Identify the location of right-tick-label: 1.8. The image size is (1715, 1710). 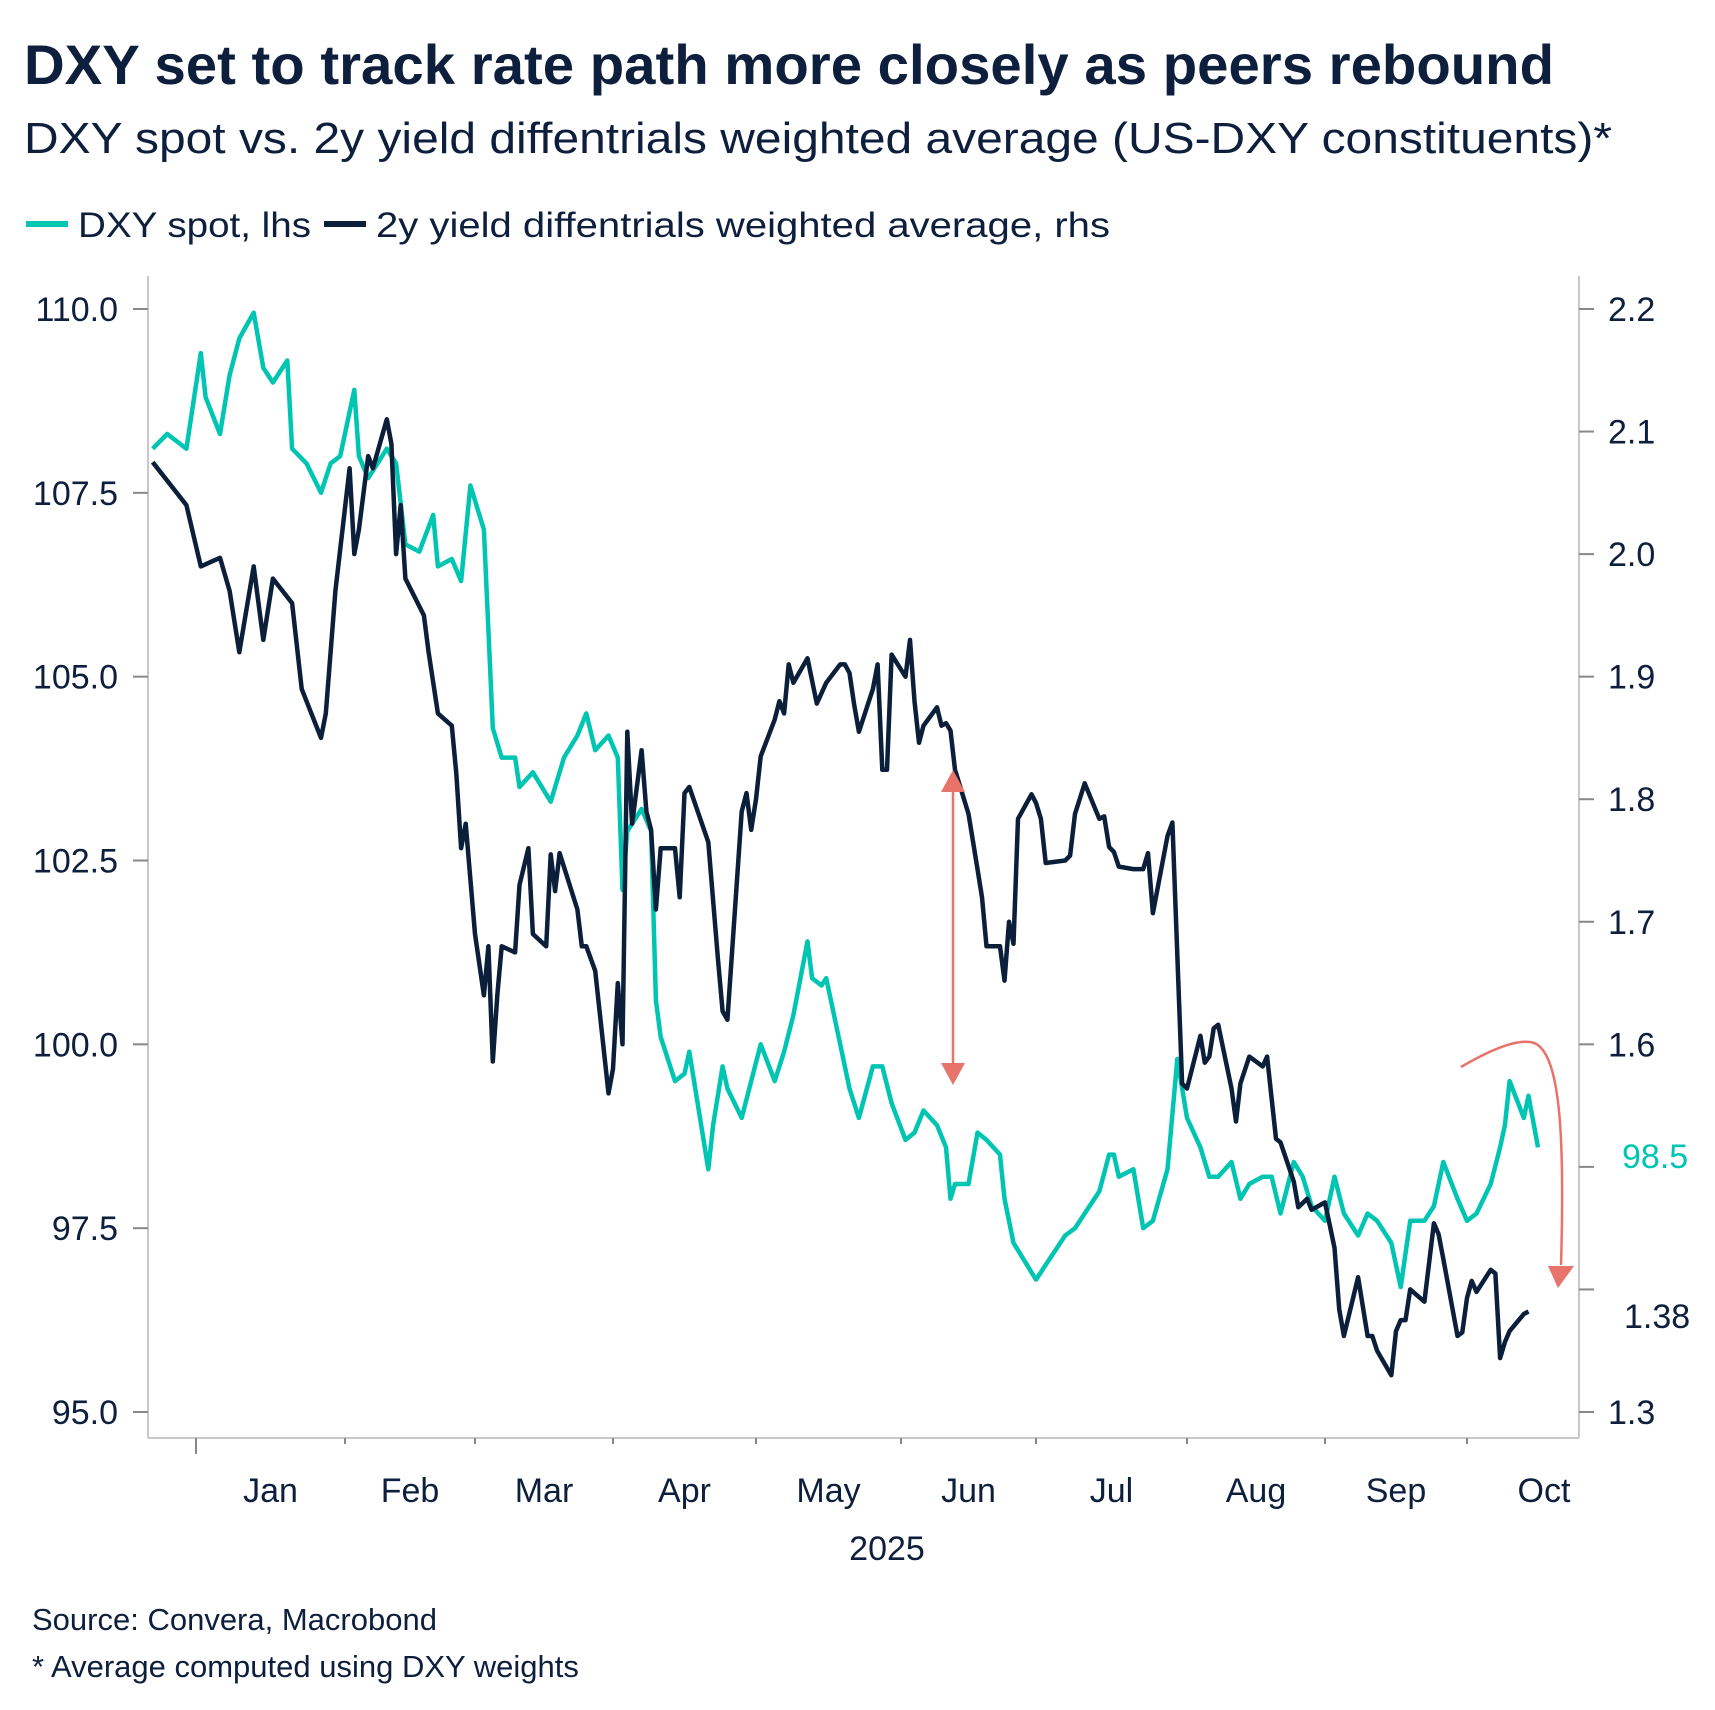
(1631, 800).